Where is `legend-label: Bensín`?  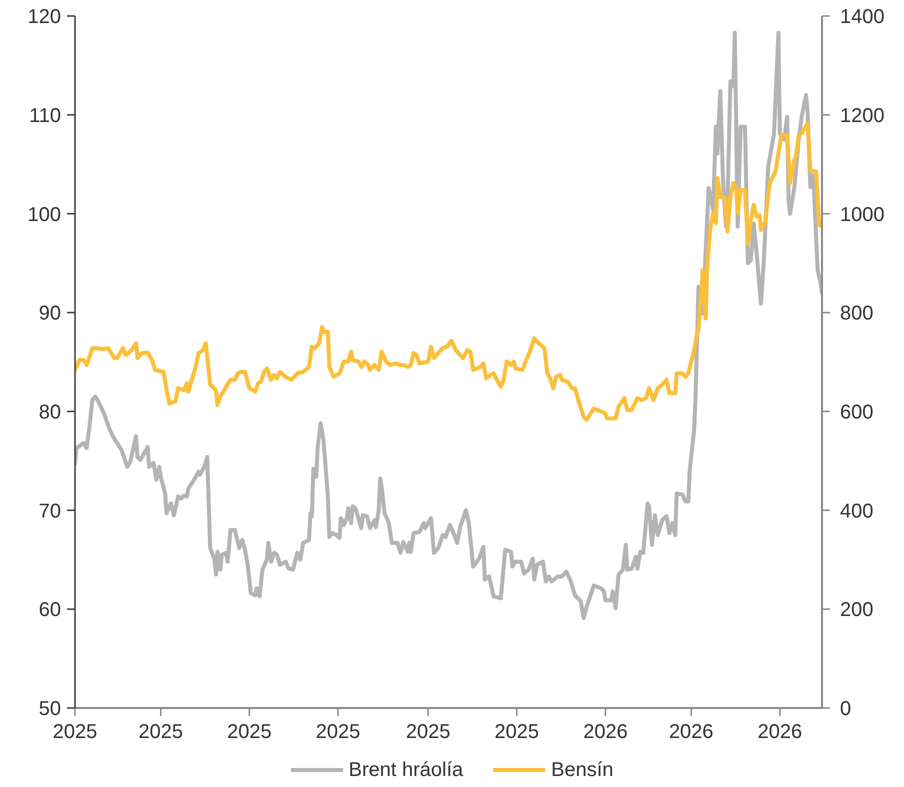
legend-label: Bensín is located at coordinates (582, 770).